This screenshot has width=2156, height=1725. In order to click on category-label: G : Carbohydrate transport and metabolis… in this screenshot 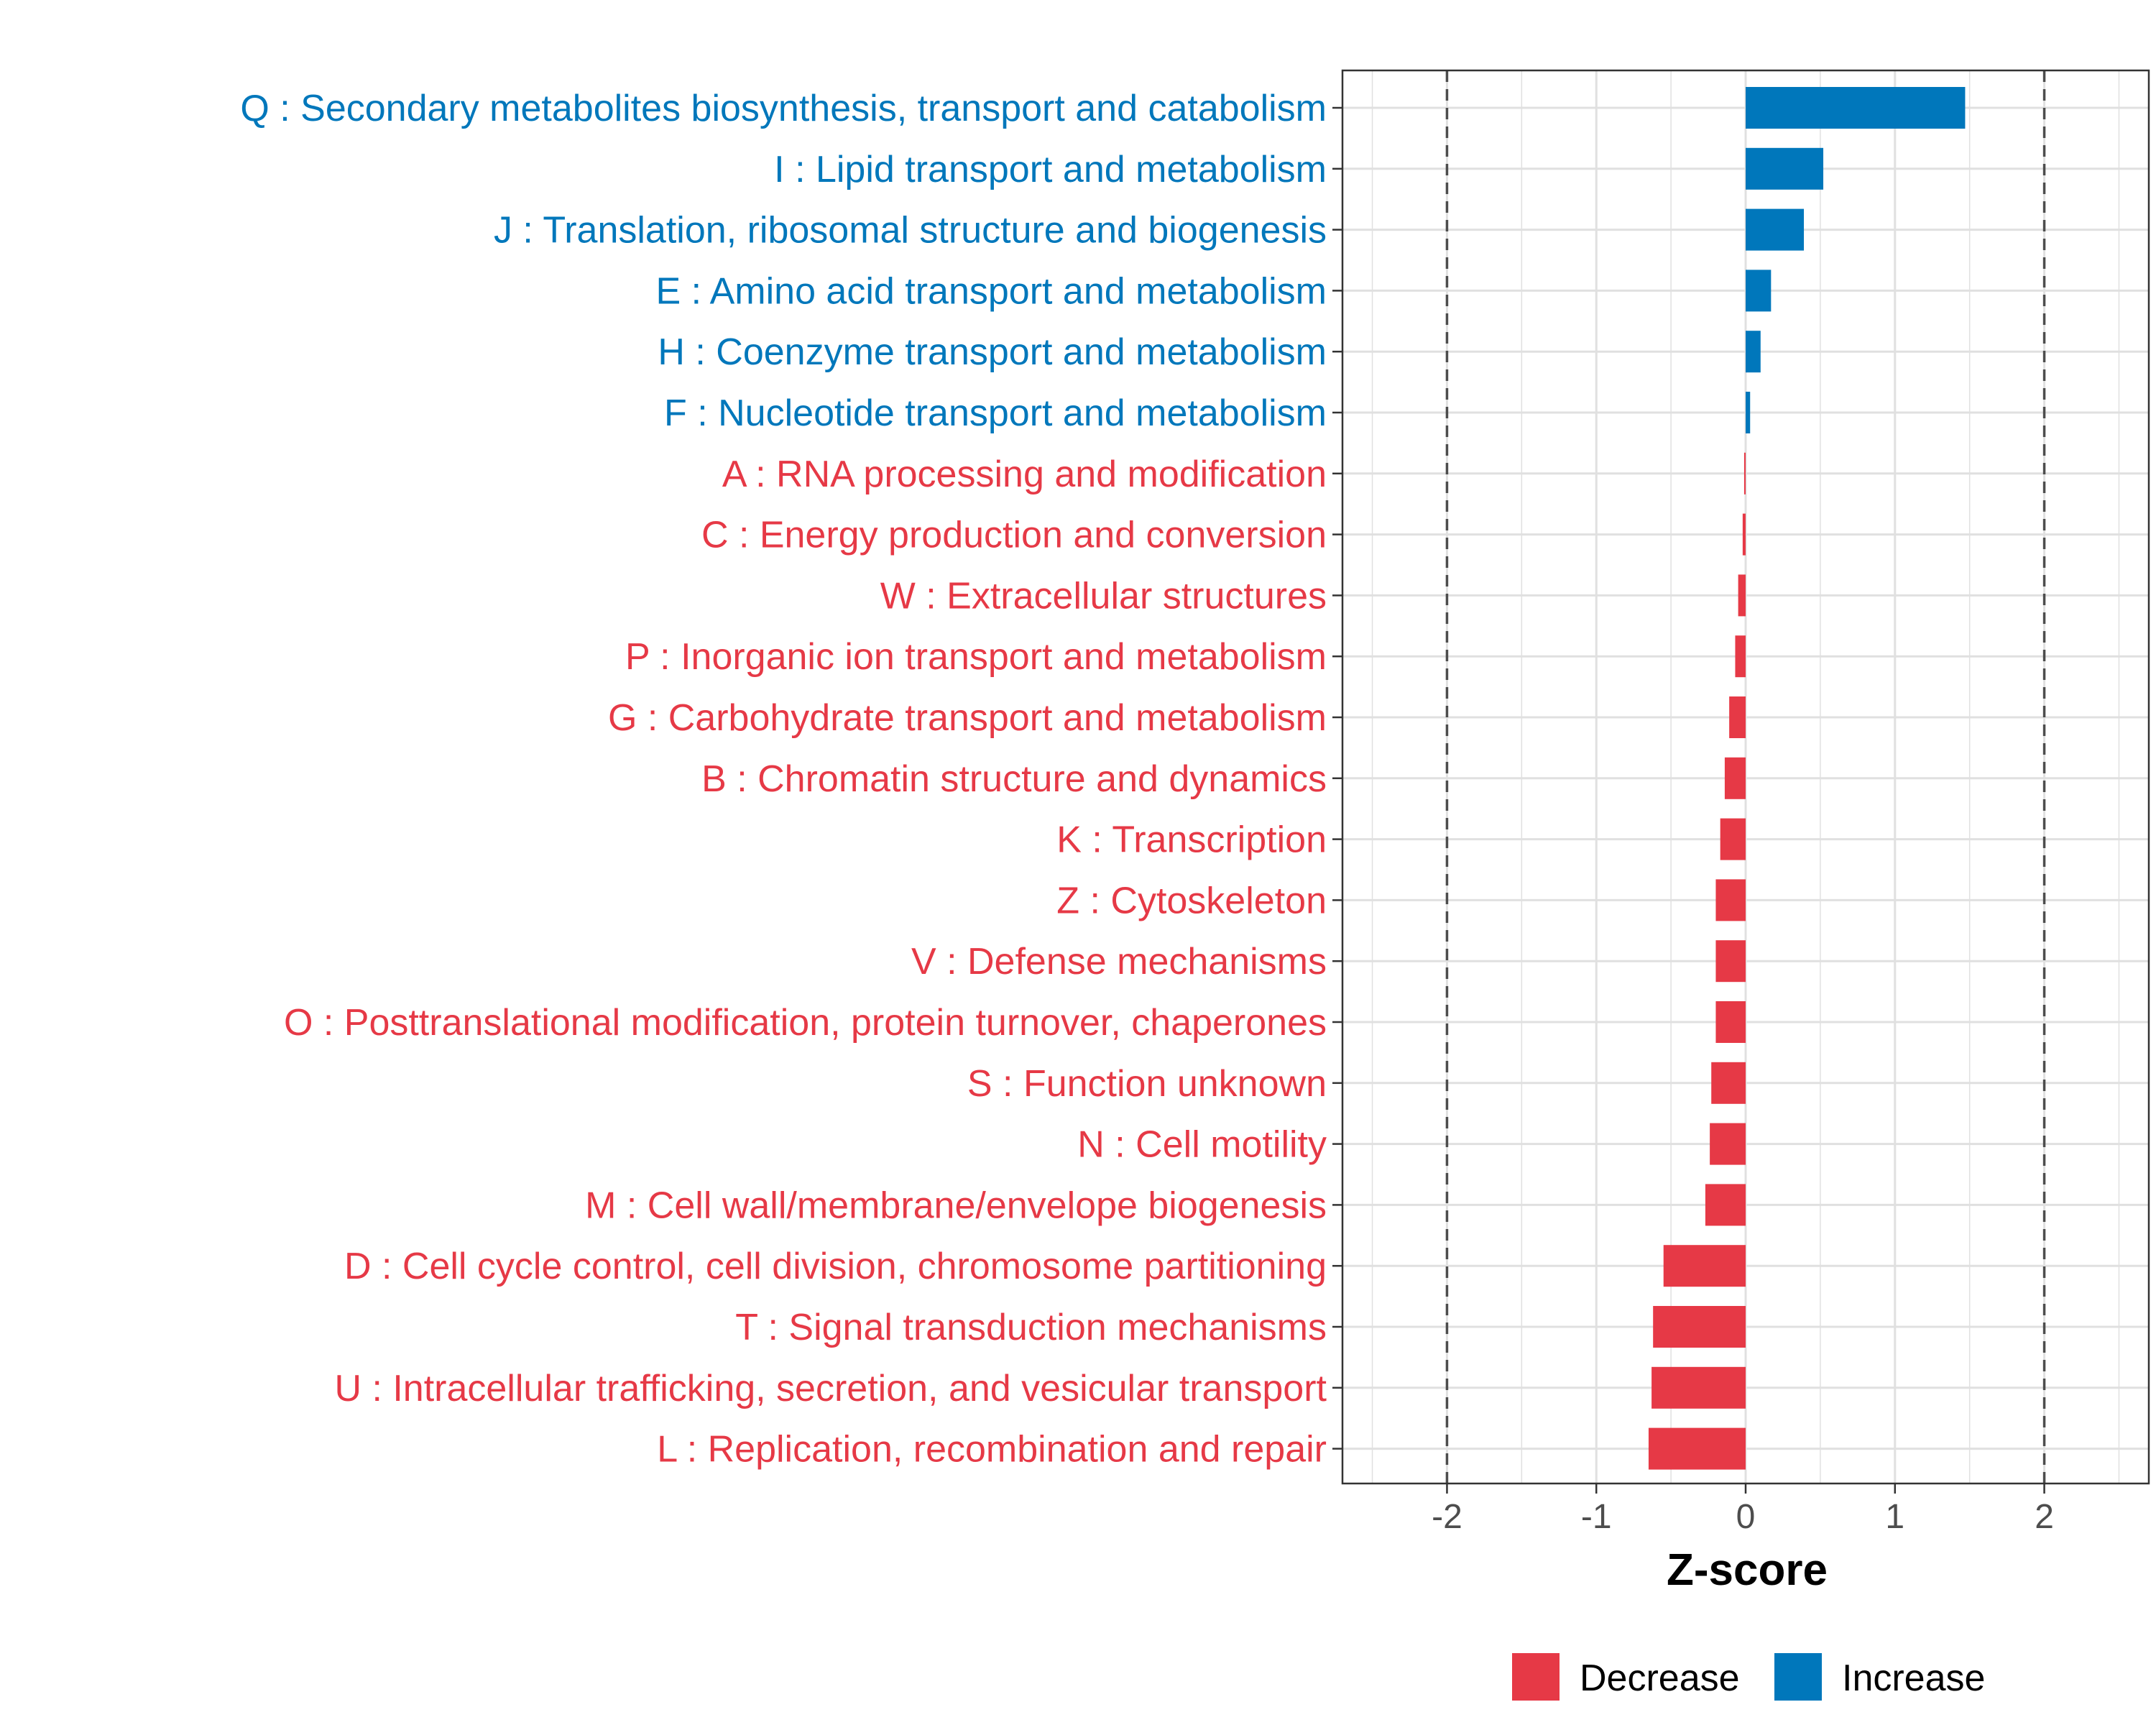, I will do `click(967, 718)`.